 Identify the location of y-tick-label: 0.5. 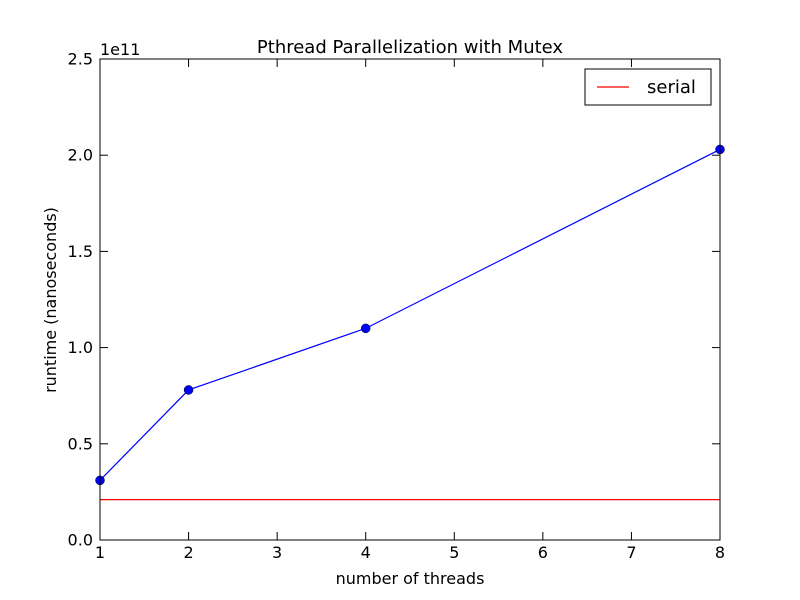
(80, 443).